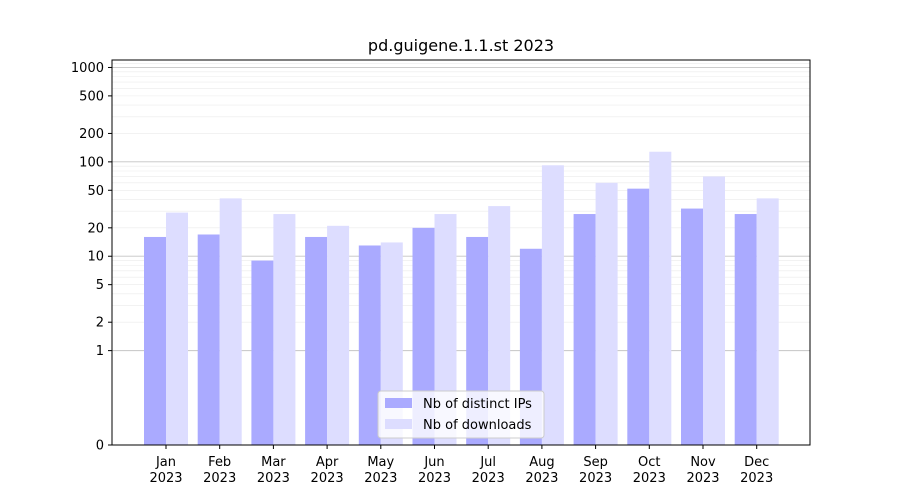 The width and height of the screenshot is (900, 500). I want to click on x-tick-label: Sep 2023, so click(595, 470).